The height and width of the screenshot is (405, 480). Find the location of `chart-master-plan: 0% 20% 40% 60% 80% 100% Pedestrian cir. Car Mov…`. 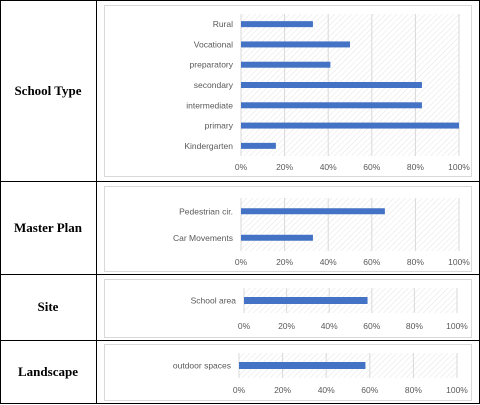

chart-master-plan: 0% 20% 40% 60% 80% 100% Pedestrian cir. Car Mov… is located at coordinates (321, 232).